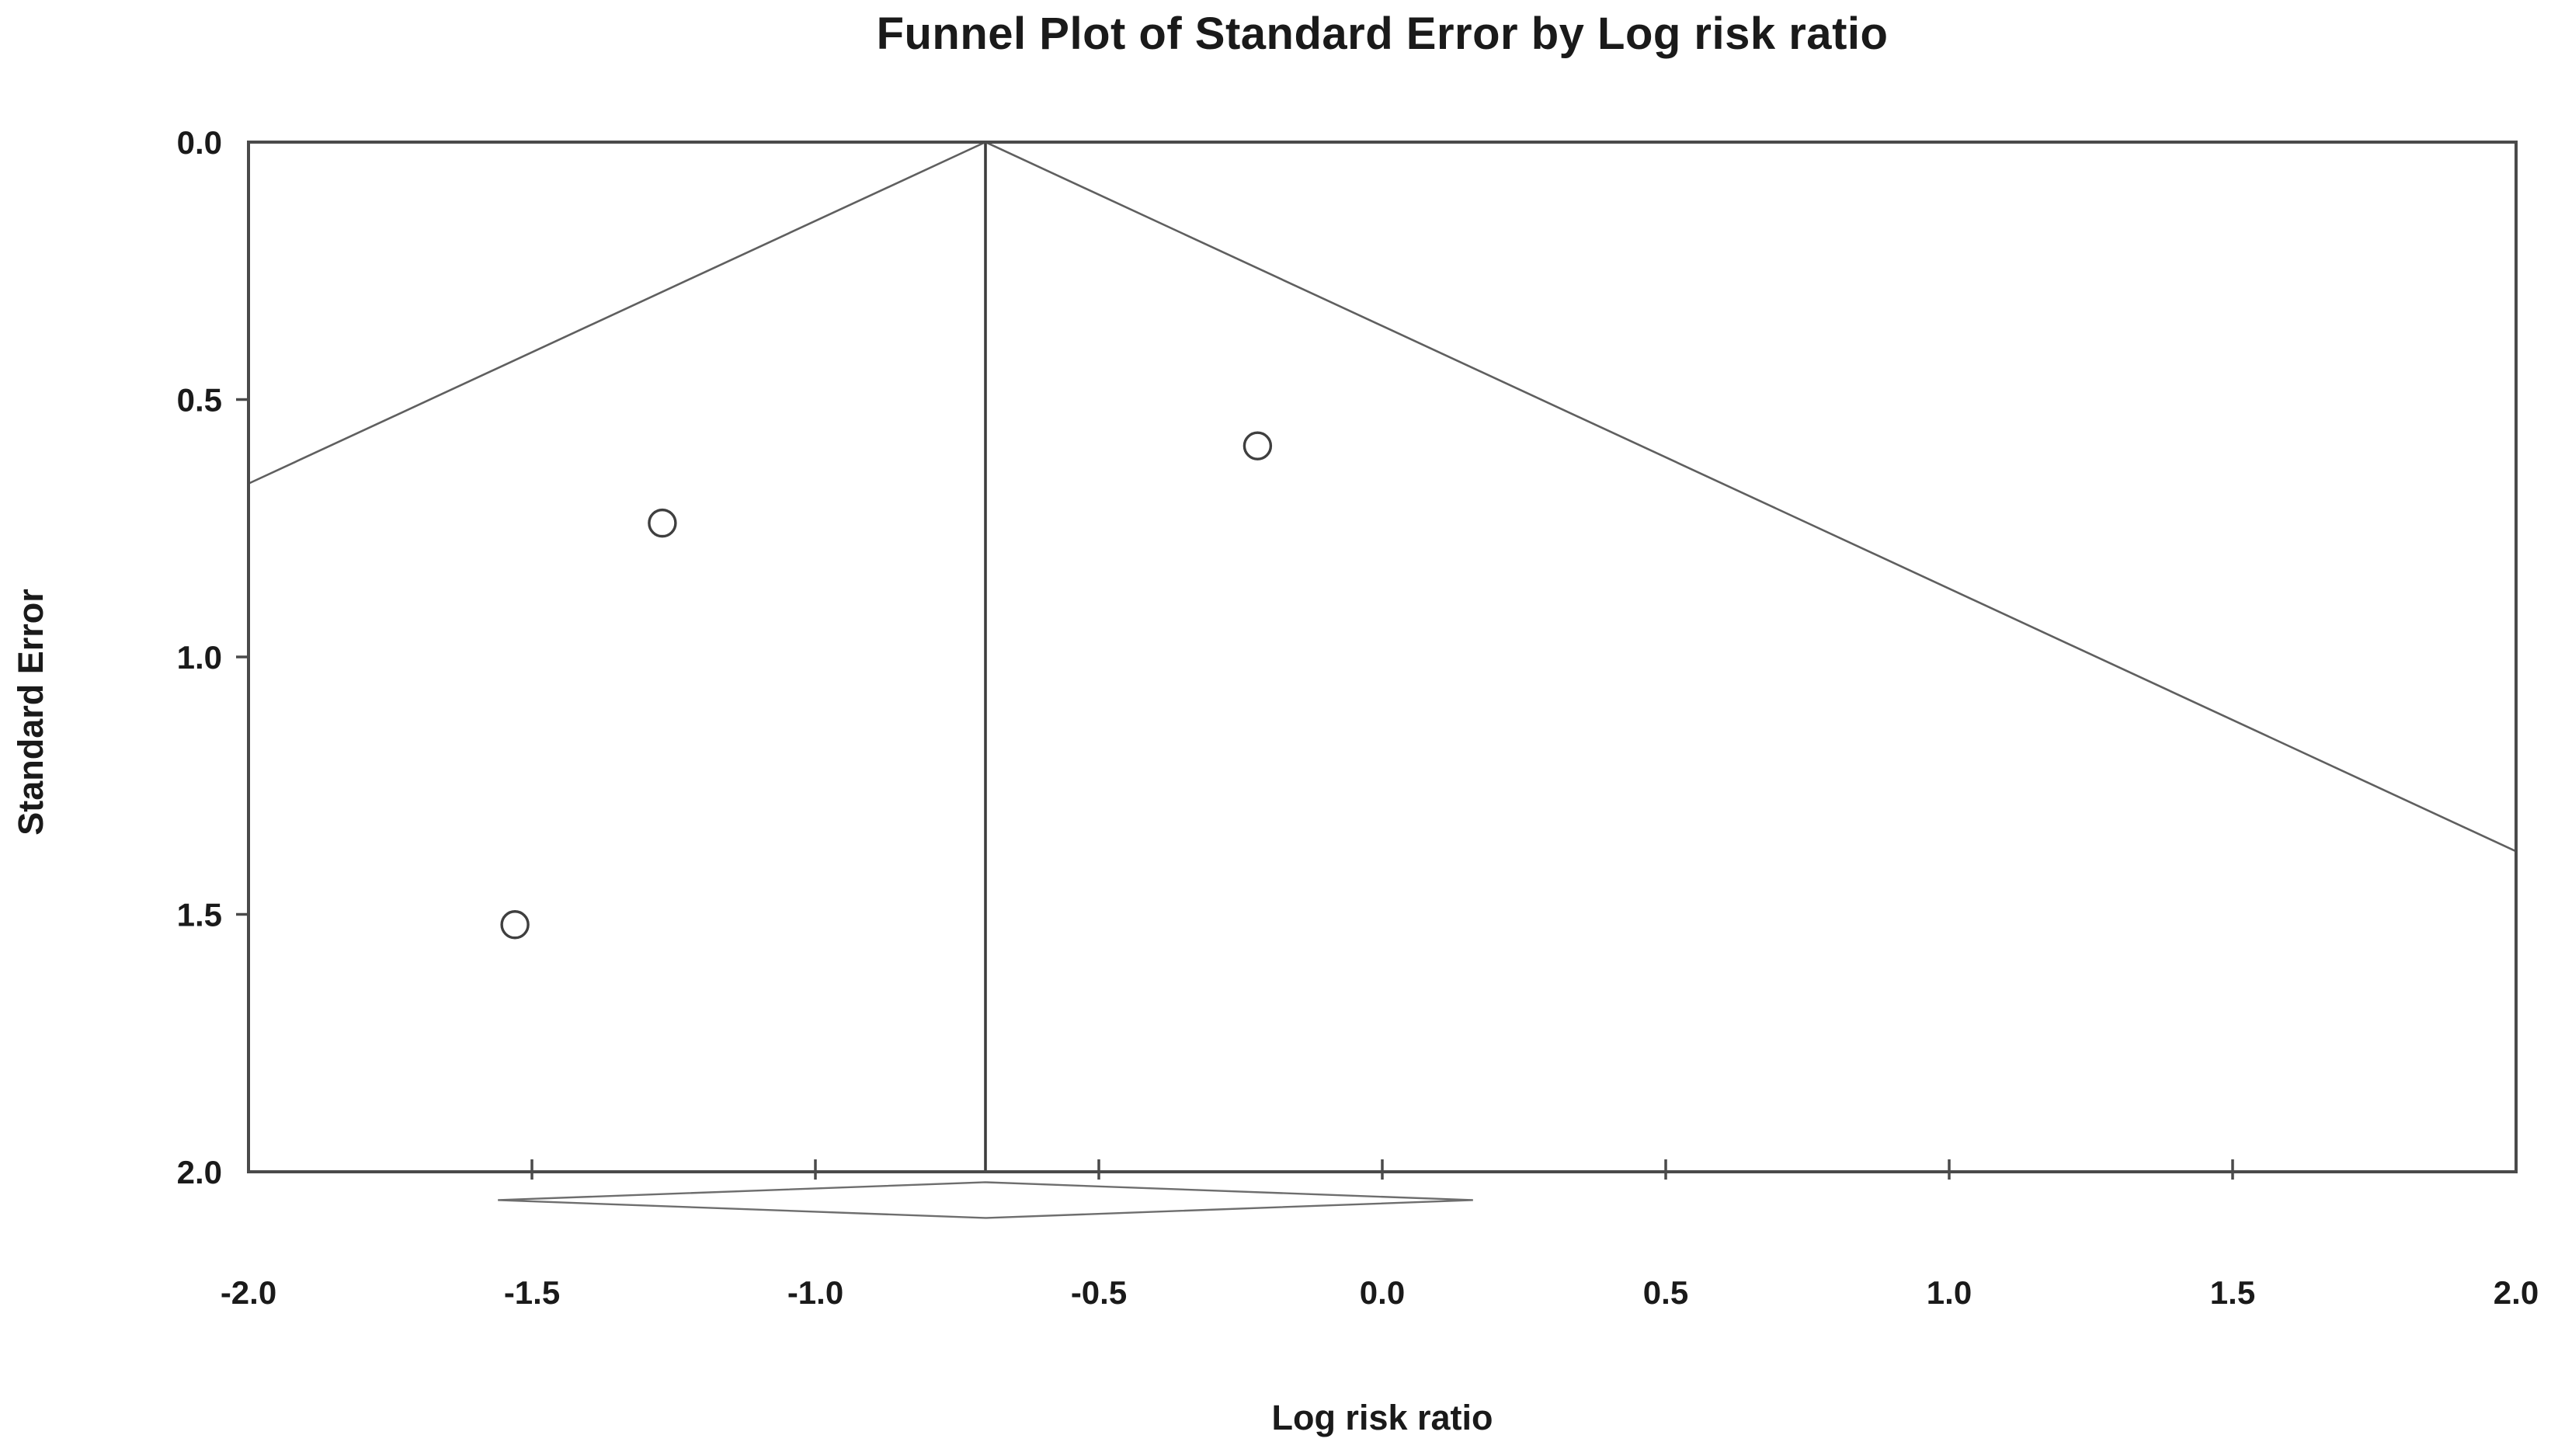  What do you see at coordinates (199, 657) in the screenshot?
I see `y-axis-tick-label: 1.0` at bounding box center [199, 657].